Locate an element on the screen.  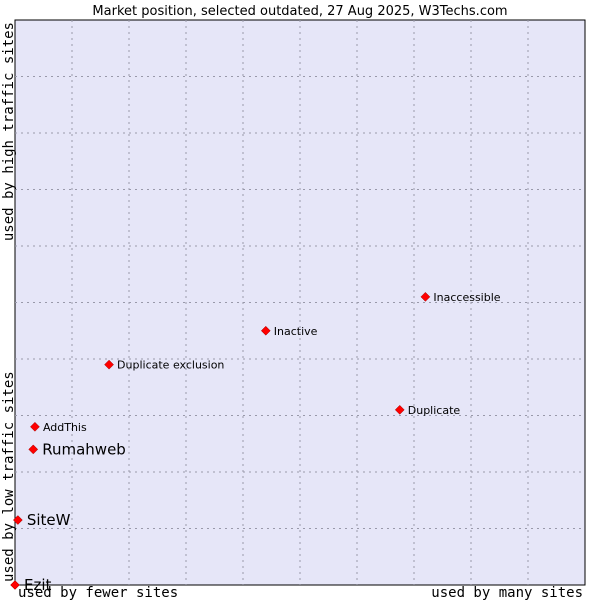
point-label: Duplicate exclusion is located at coordinates (170, 365).